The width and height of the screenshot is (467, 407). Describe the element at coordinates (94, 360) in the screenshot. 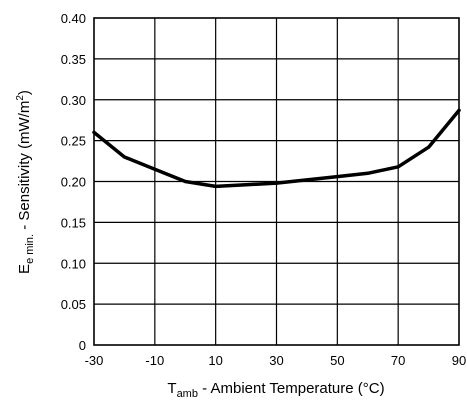

I see `x-tick-label: -30` at that location.